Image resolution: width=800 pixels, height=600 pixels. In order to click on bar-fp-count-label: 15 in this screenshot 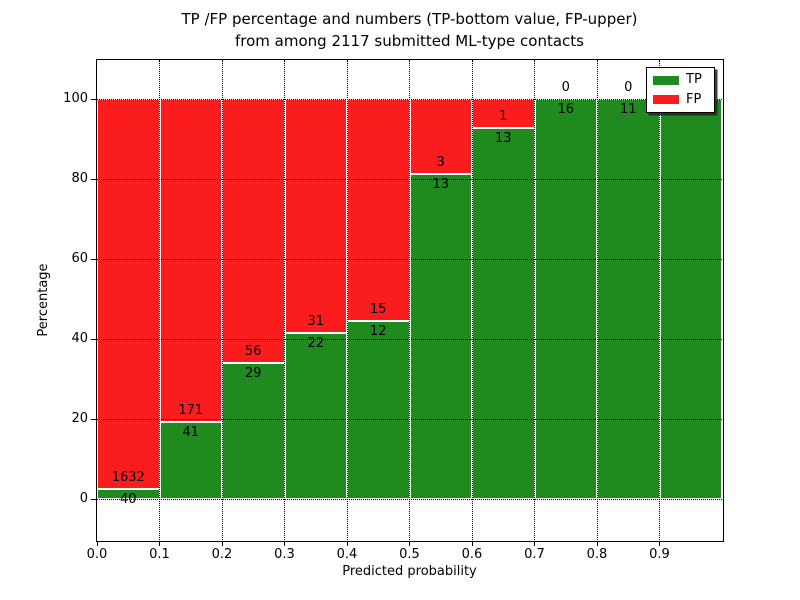, I will do `click(378, 310)`.